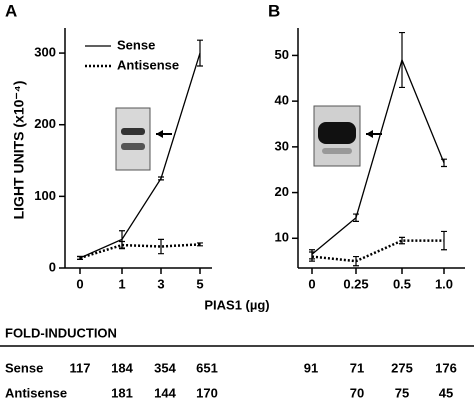 The image size is (474, 404). I want to click on panel-label: A, so click(11, 10).